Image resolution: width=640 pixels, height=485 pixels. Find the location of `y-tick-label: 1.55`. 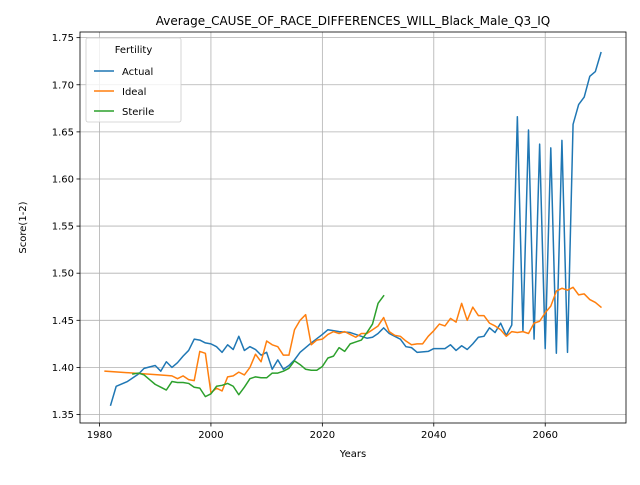

y-tick-label: 1.55 is located at coordinates (63, 227).